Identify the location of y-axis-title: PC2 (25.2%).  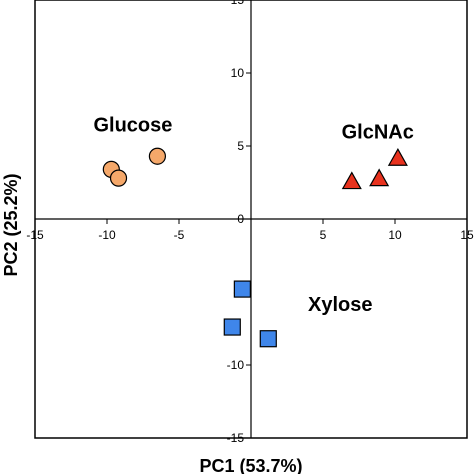
(11, 224).